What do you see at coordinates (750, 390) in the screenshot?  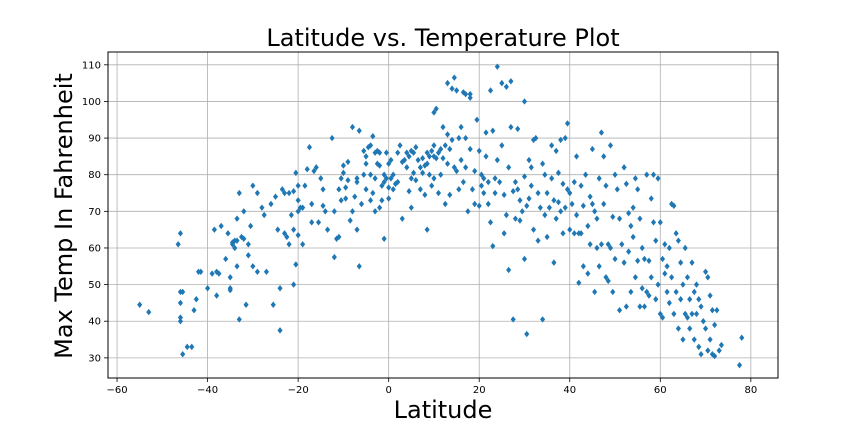 I see `x-tick-label: 80` at bounding box center [750, 390].